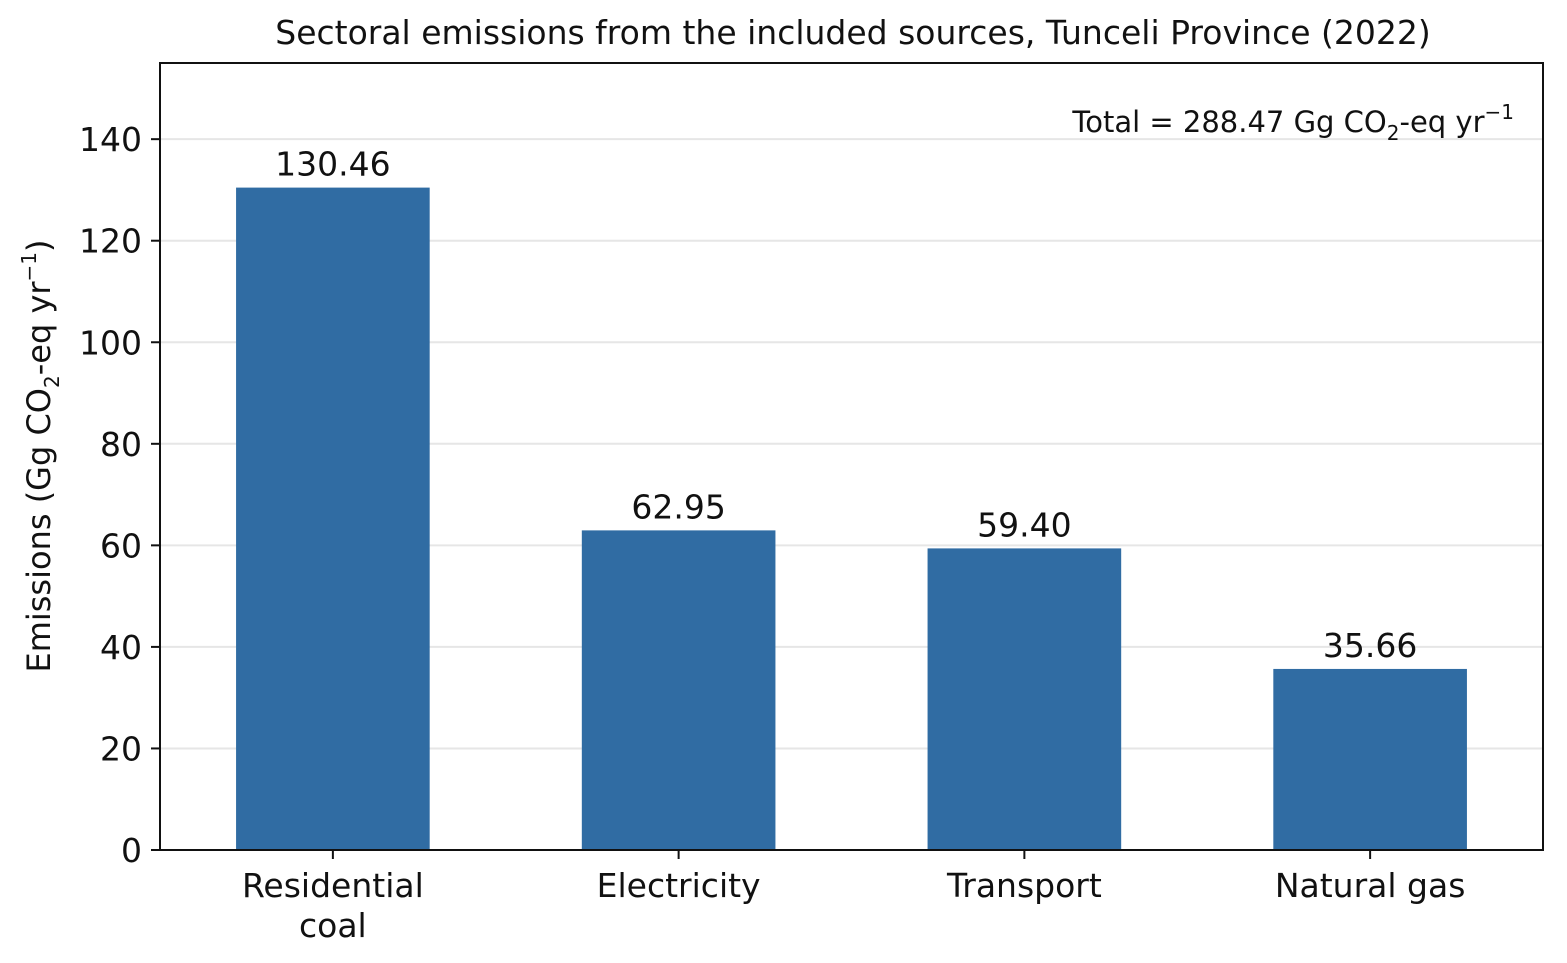 The height and width of the screenshot is (963, 1567). I want to click on x-tick-label: Electricity, so click(679, 885).